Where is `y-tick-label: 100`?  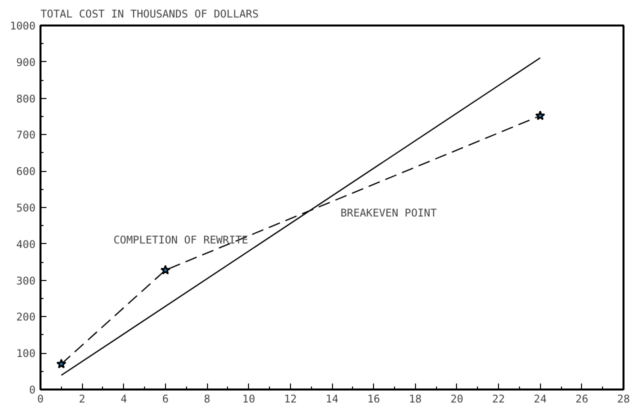
y-tick-label: 100 is located at coordinates (26, 353).